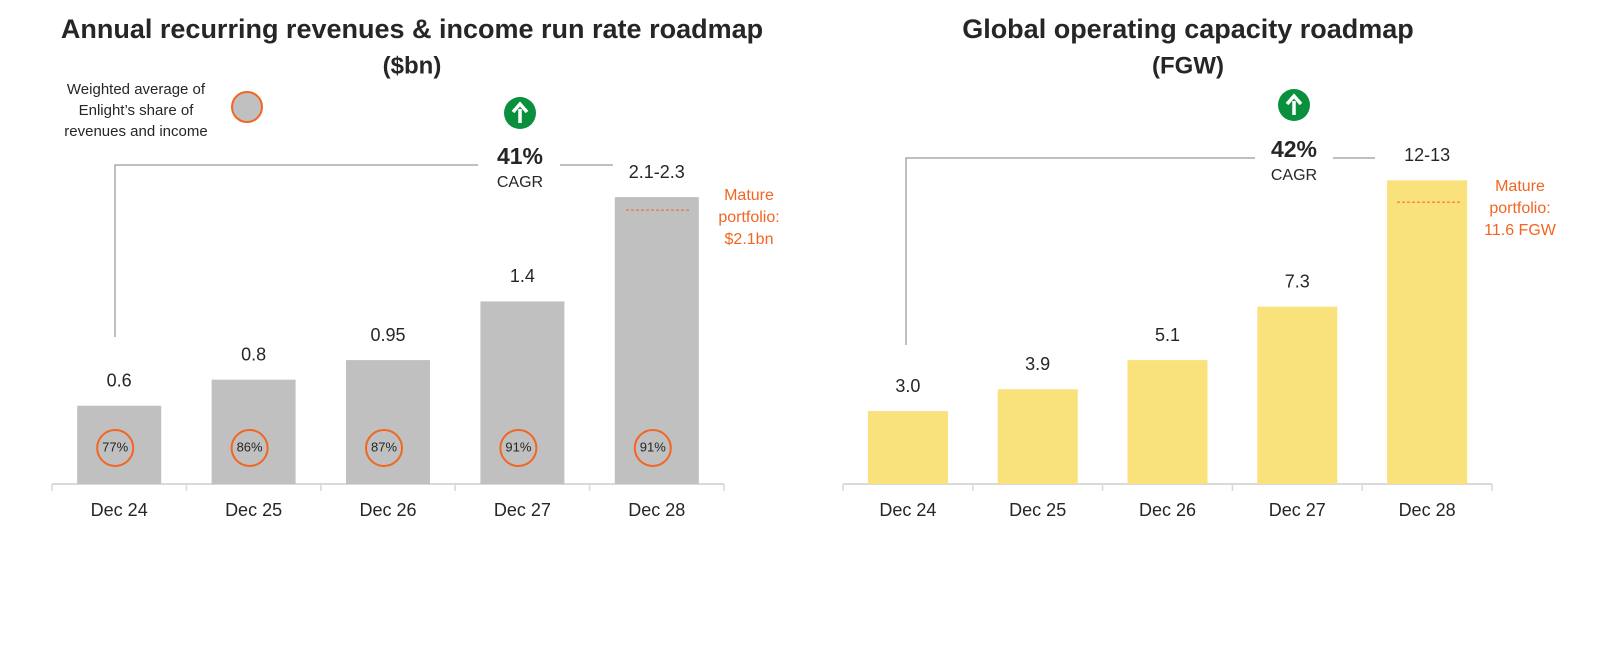 This screenshot has height=659, width=1600. Describe the element at coordinates (1188, 29) in the screenshot. I see `chart-title: Global operating capacity roadmap` at that location.